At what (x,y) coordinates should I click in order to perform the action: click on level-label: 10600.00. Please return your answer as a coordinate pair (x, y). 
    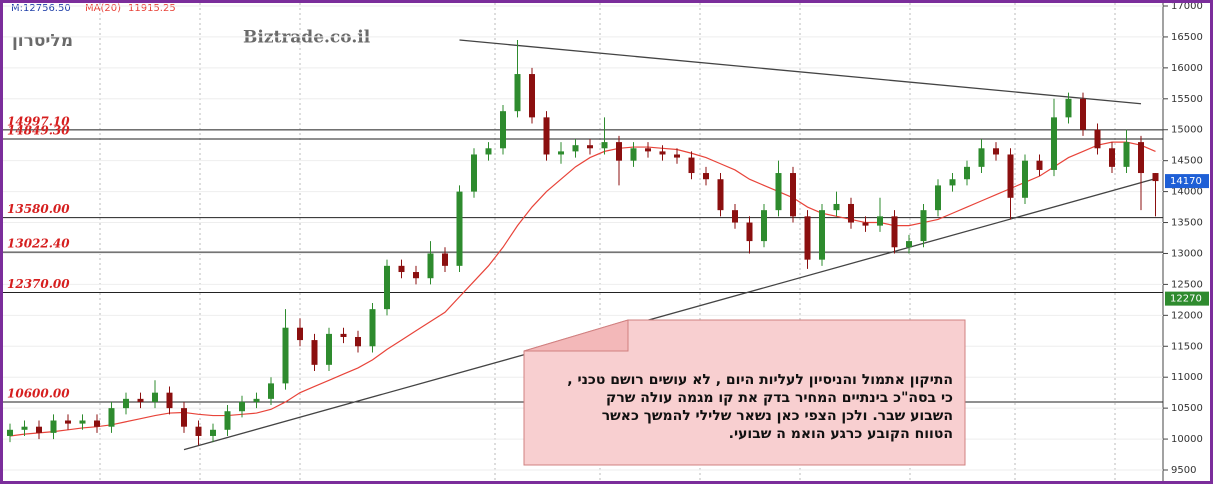
    Looking at the image, I should click on (38, 393).